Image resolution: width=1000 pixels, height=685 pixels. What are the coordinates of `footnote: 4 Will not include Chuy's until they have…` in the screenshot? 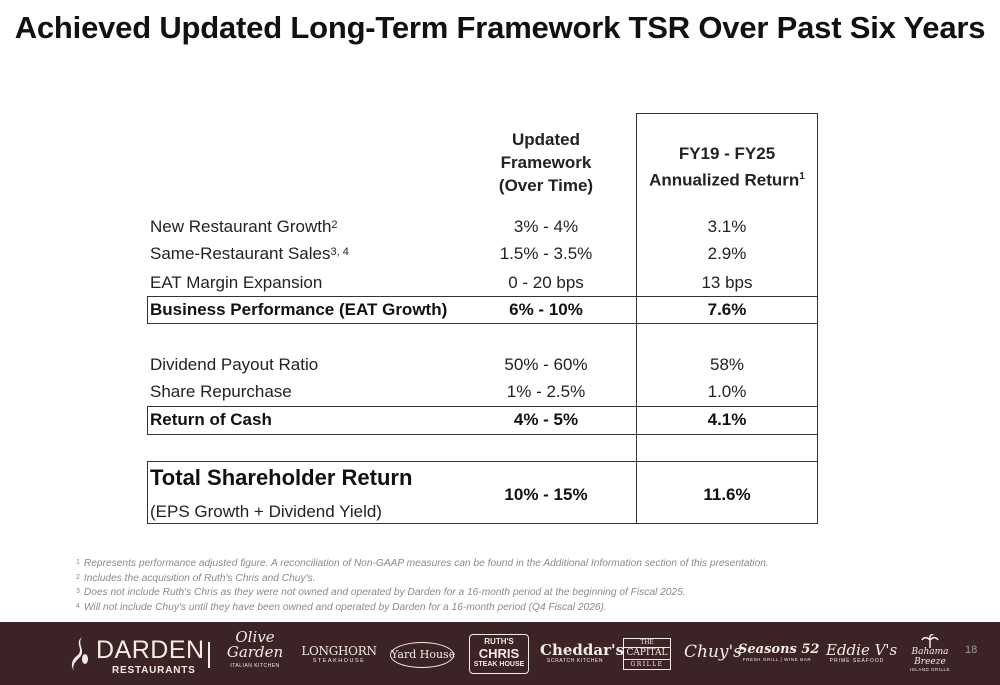 It's located at (341, 607).